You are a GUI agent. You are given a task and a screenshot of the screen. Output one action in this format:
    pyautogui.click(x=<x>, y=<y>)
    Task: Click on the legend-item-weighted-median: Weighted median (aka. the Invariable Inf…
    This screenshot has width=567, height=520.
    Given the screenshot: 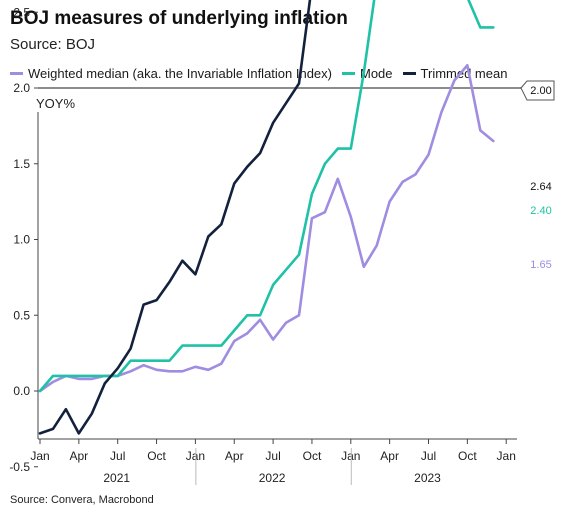 What is the action you would take?
    pyautogui.click(x=171, y=73)
    